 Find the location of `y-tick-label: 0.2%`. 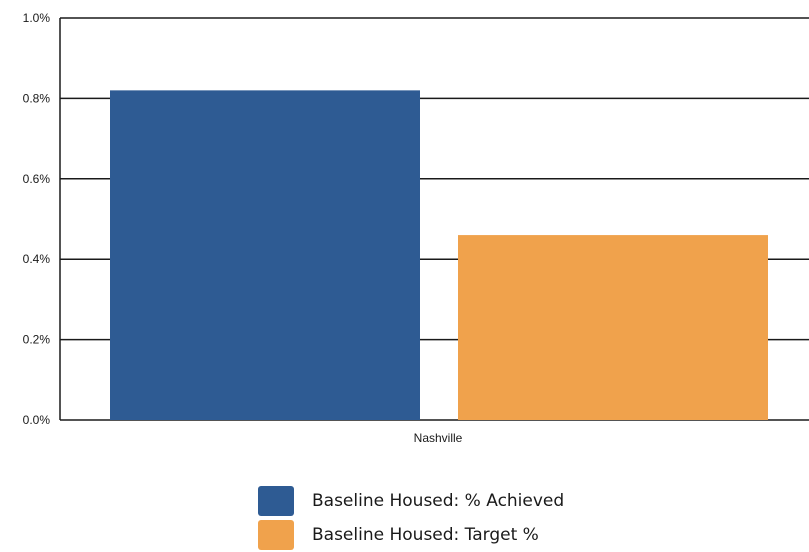

y-tick-label: 0.2% is located at coordinates (37, 340).